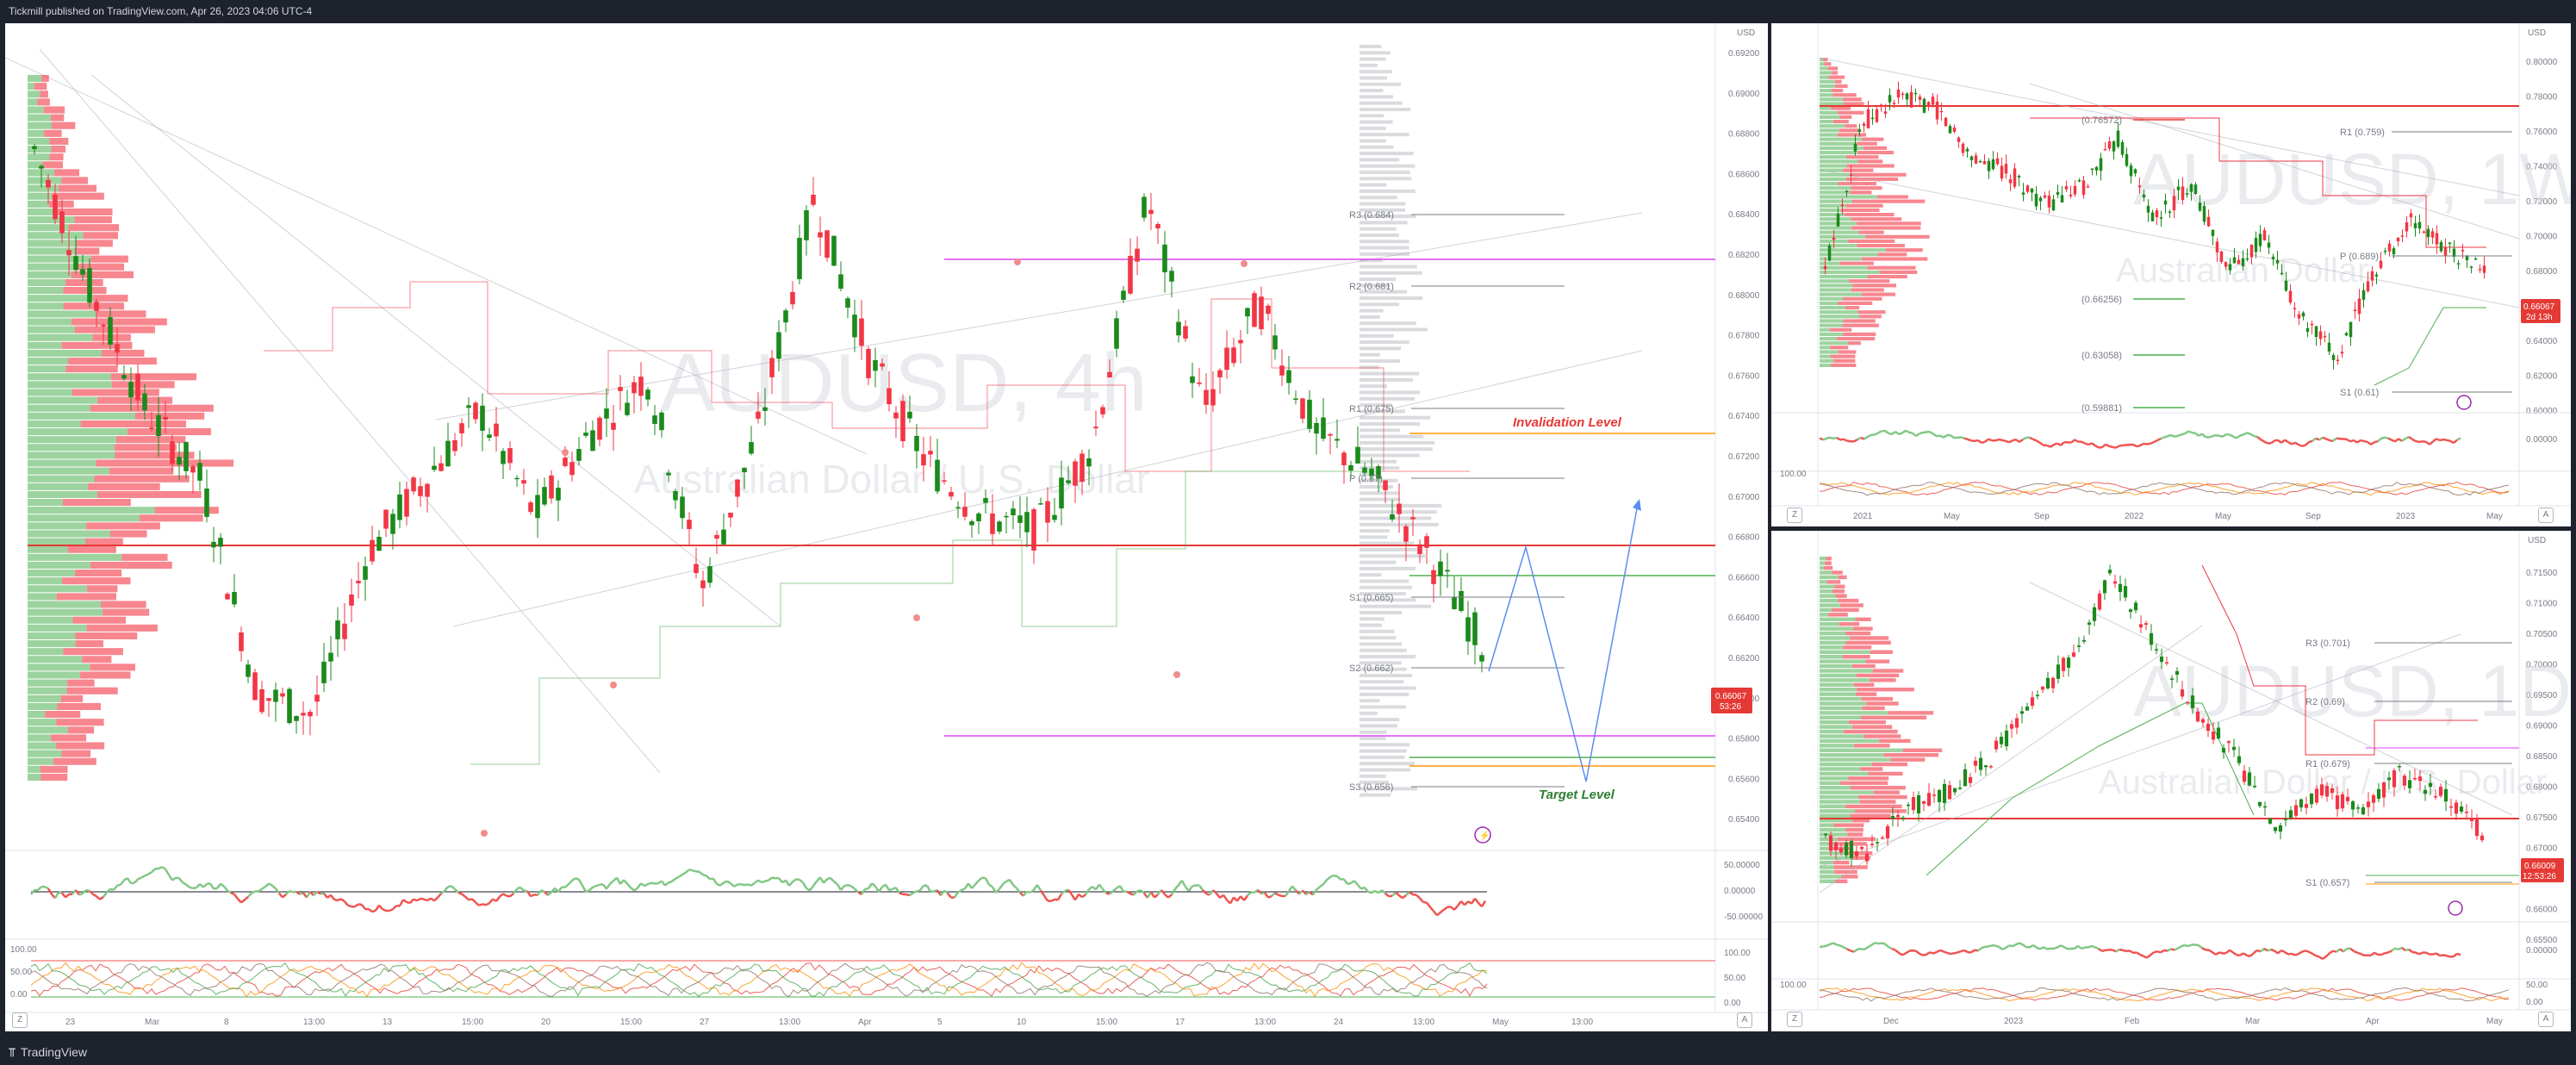 This screenshot has height=1065, width=2576. Describe the element at coordinates (705, 1022) in the screenshot. I see `x-axis-tick: 27` at that location.